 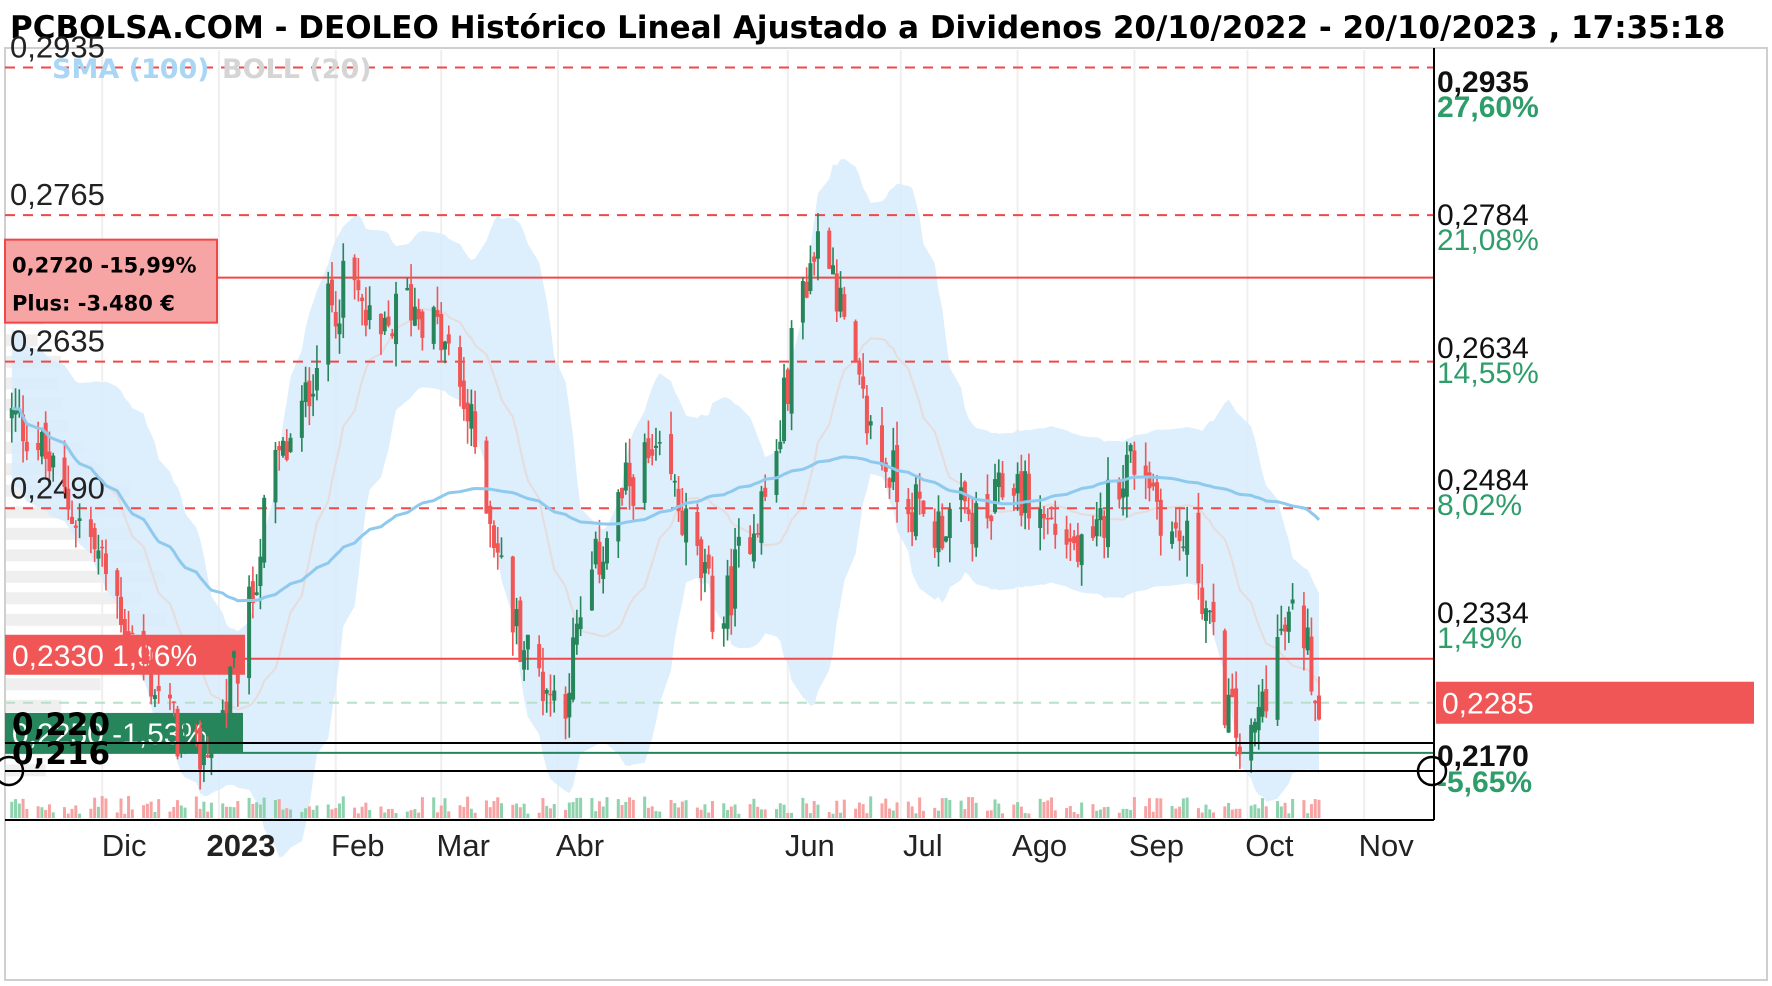 What do you see at coordinates (1432, 771) in the screenshot?
I see `range-handle-right` at bounding box center [1432, 771].